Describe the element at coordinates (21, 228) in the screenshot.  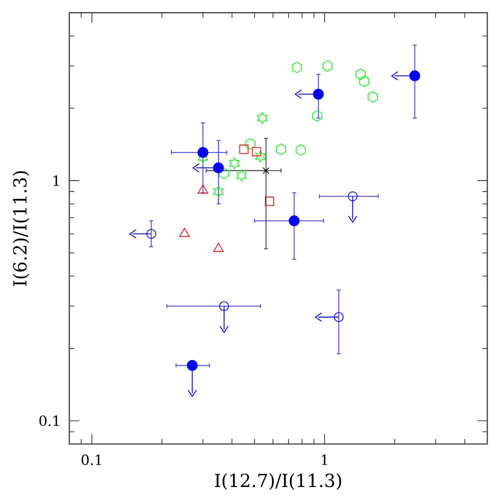
I see `y-axis-title: I(6.2)/I(11.3)` at that location.